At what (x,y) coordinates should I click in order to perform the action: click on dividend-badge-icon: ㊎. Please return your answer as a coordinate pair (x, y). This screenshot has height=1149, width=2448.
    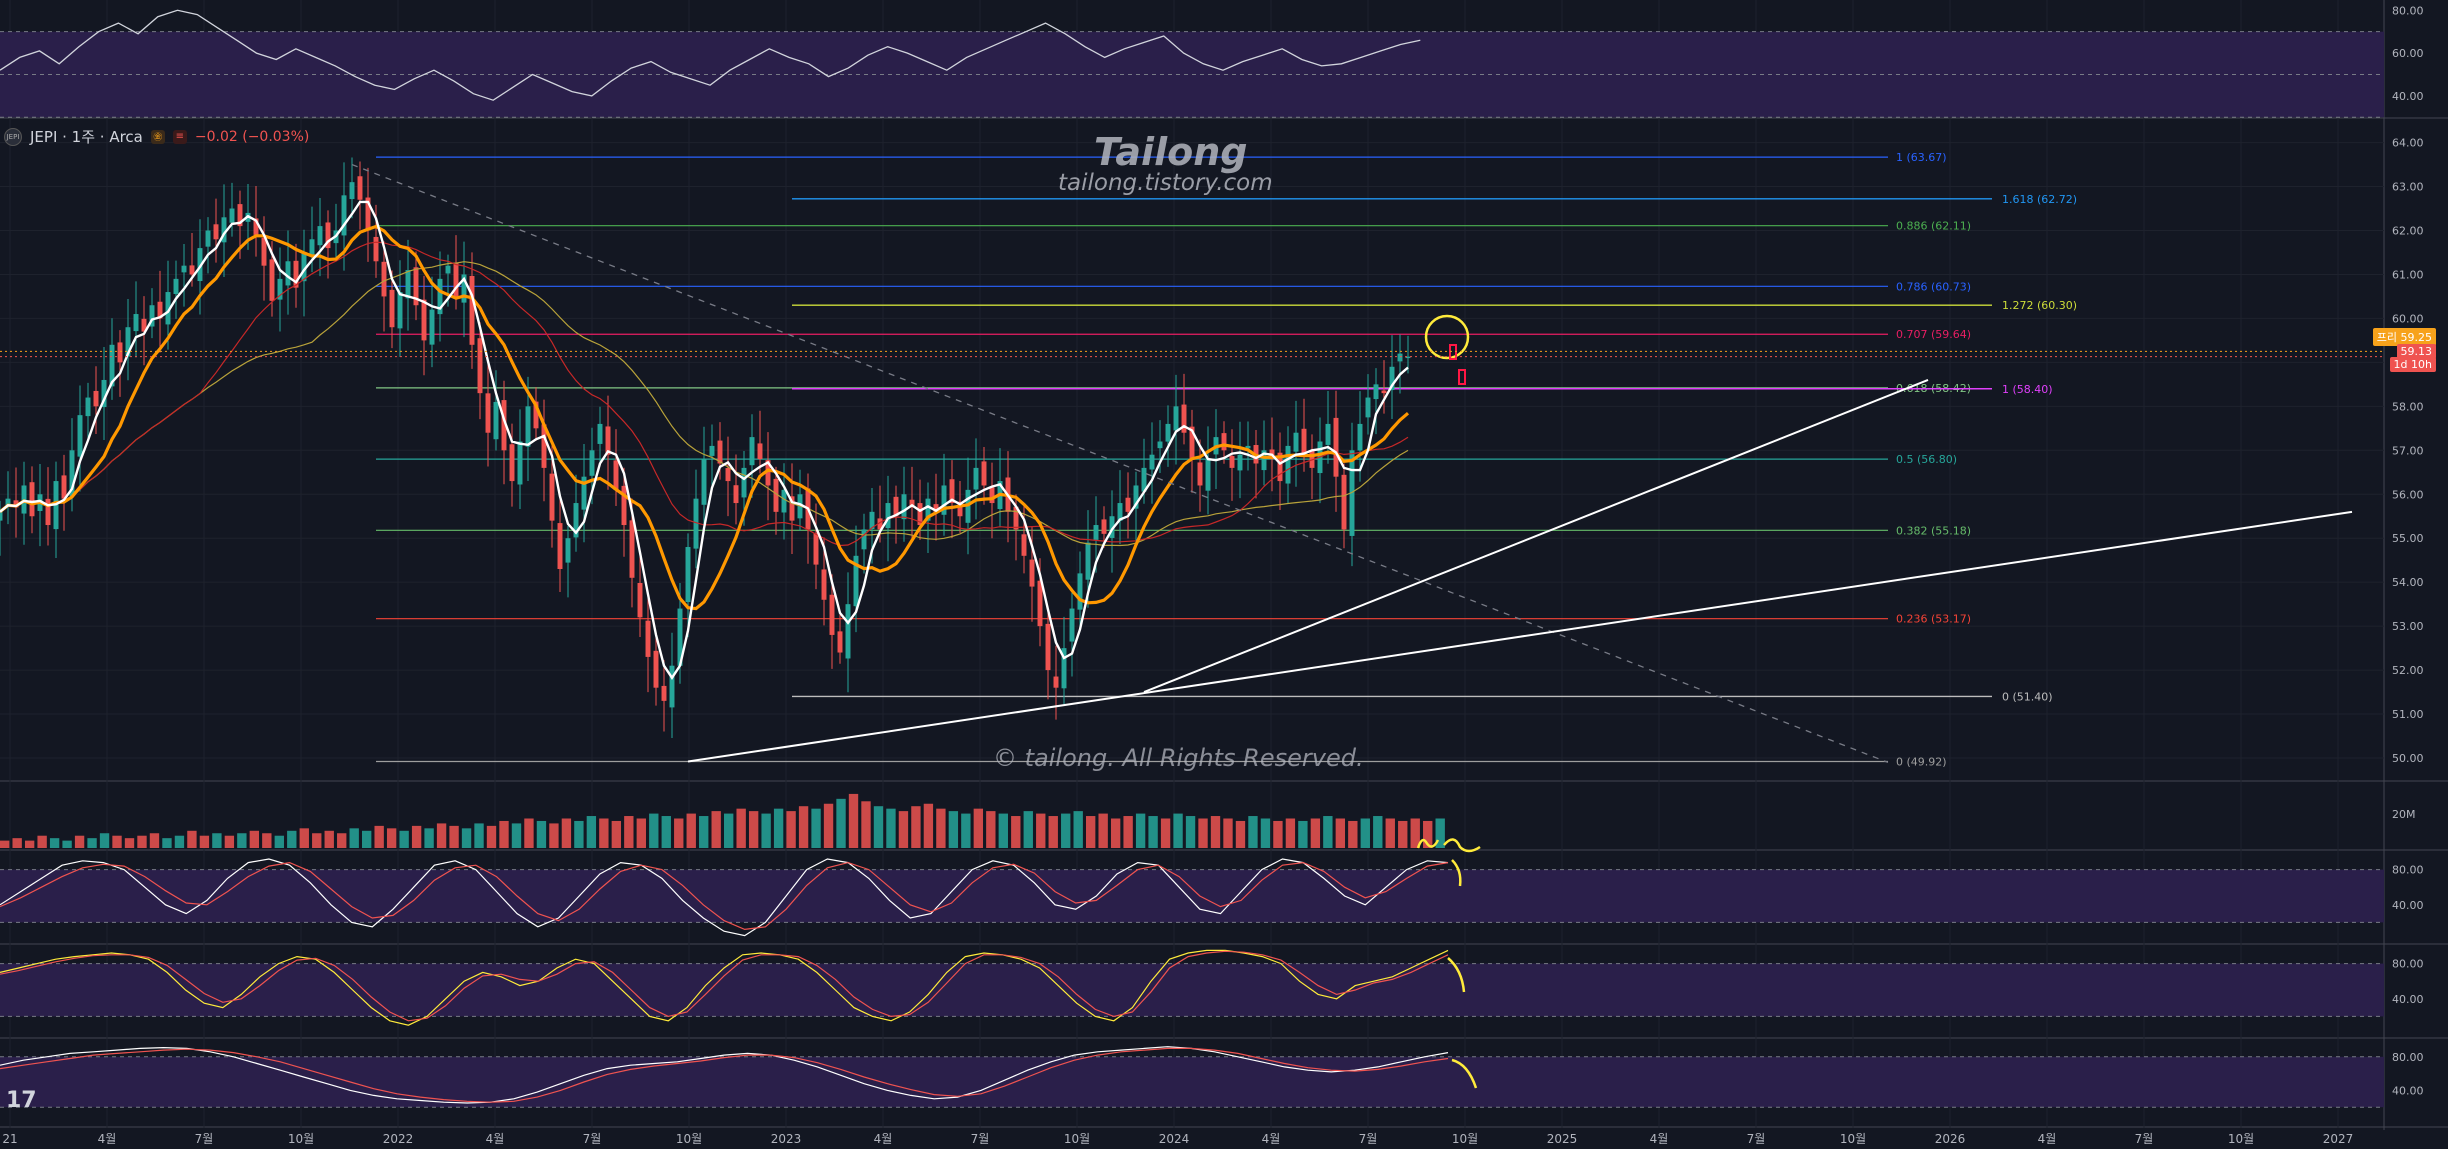
    Looking at the image, I should click on (157, 136).